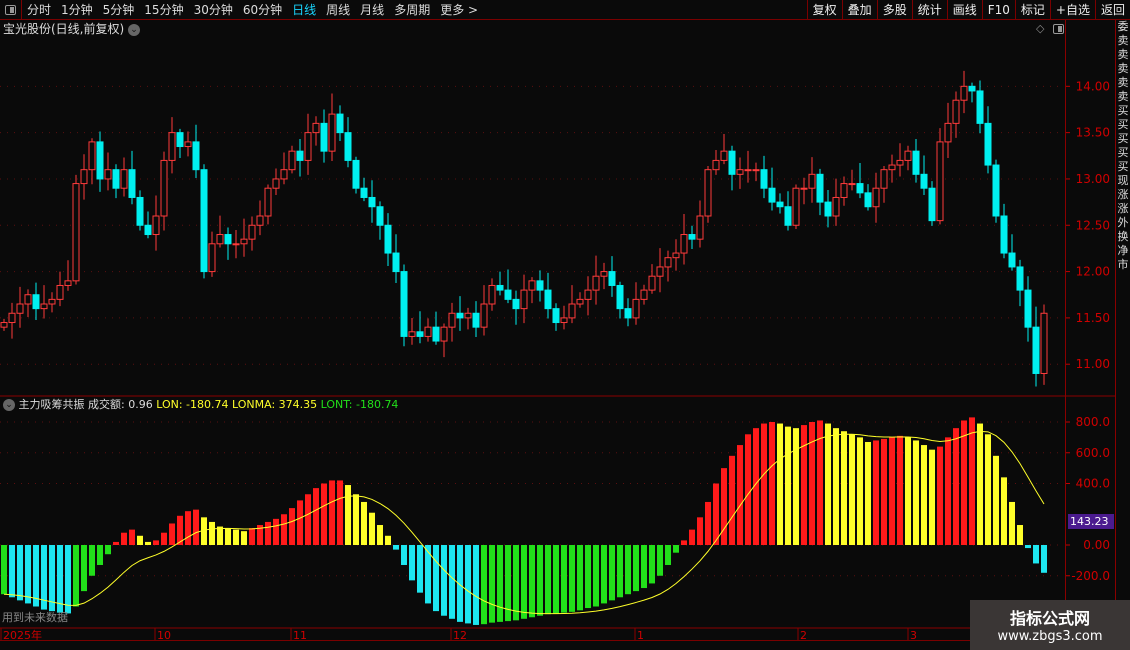  Describe the element at coordinates (859, 10) in the screenshot. I see `toolbar-button-1: 叠加` at that location.